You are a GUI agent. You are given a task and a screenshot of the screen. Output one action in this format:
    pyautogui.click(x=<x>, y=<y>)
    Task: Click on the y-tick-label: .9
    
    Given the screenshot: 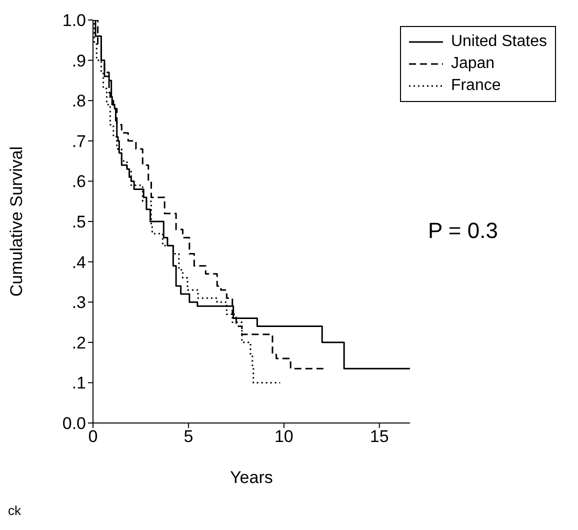 What is the action you would take?
    pyautogui.click(x=79, y=60)
    